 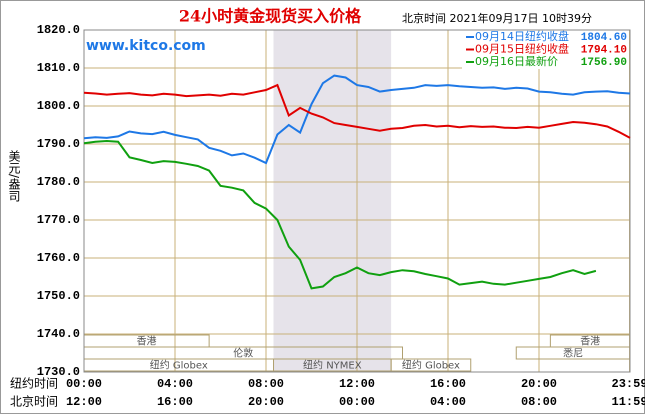 What do you see at coordinates (58, 220) in the screenshot?
I see `y-tick-label: 1770.0` at bounding box center [58, 220].